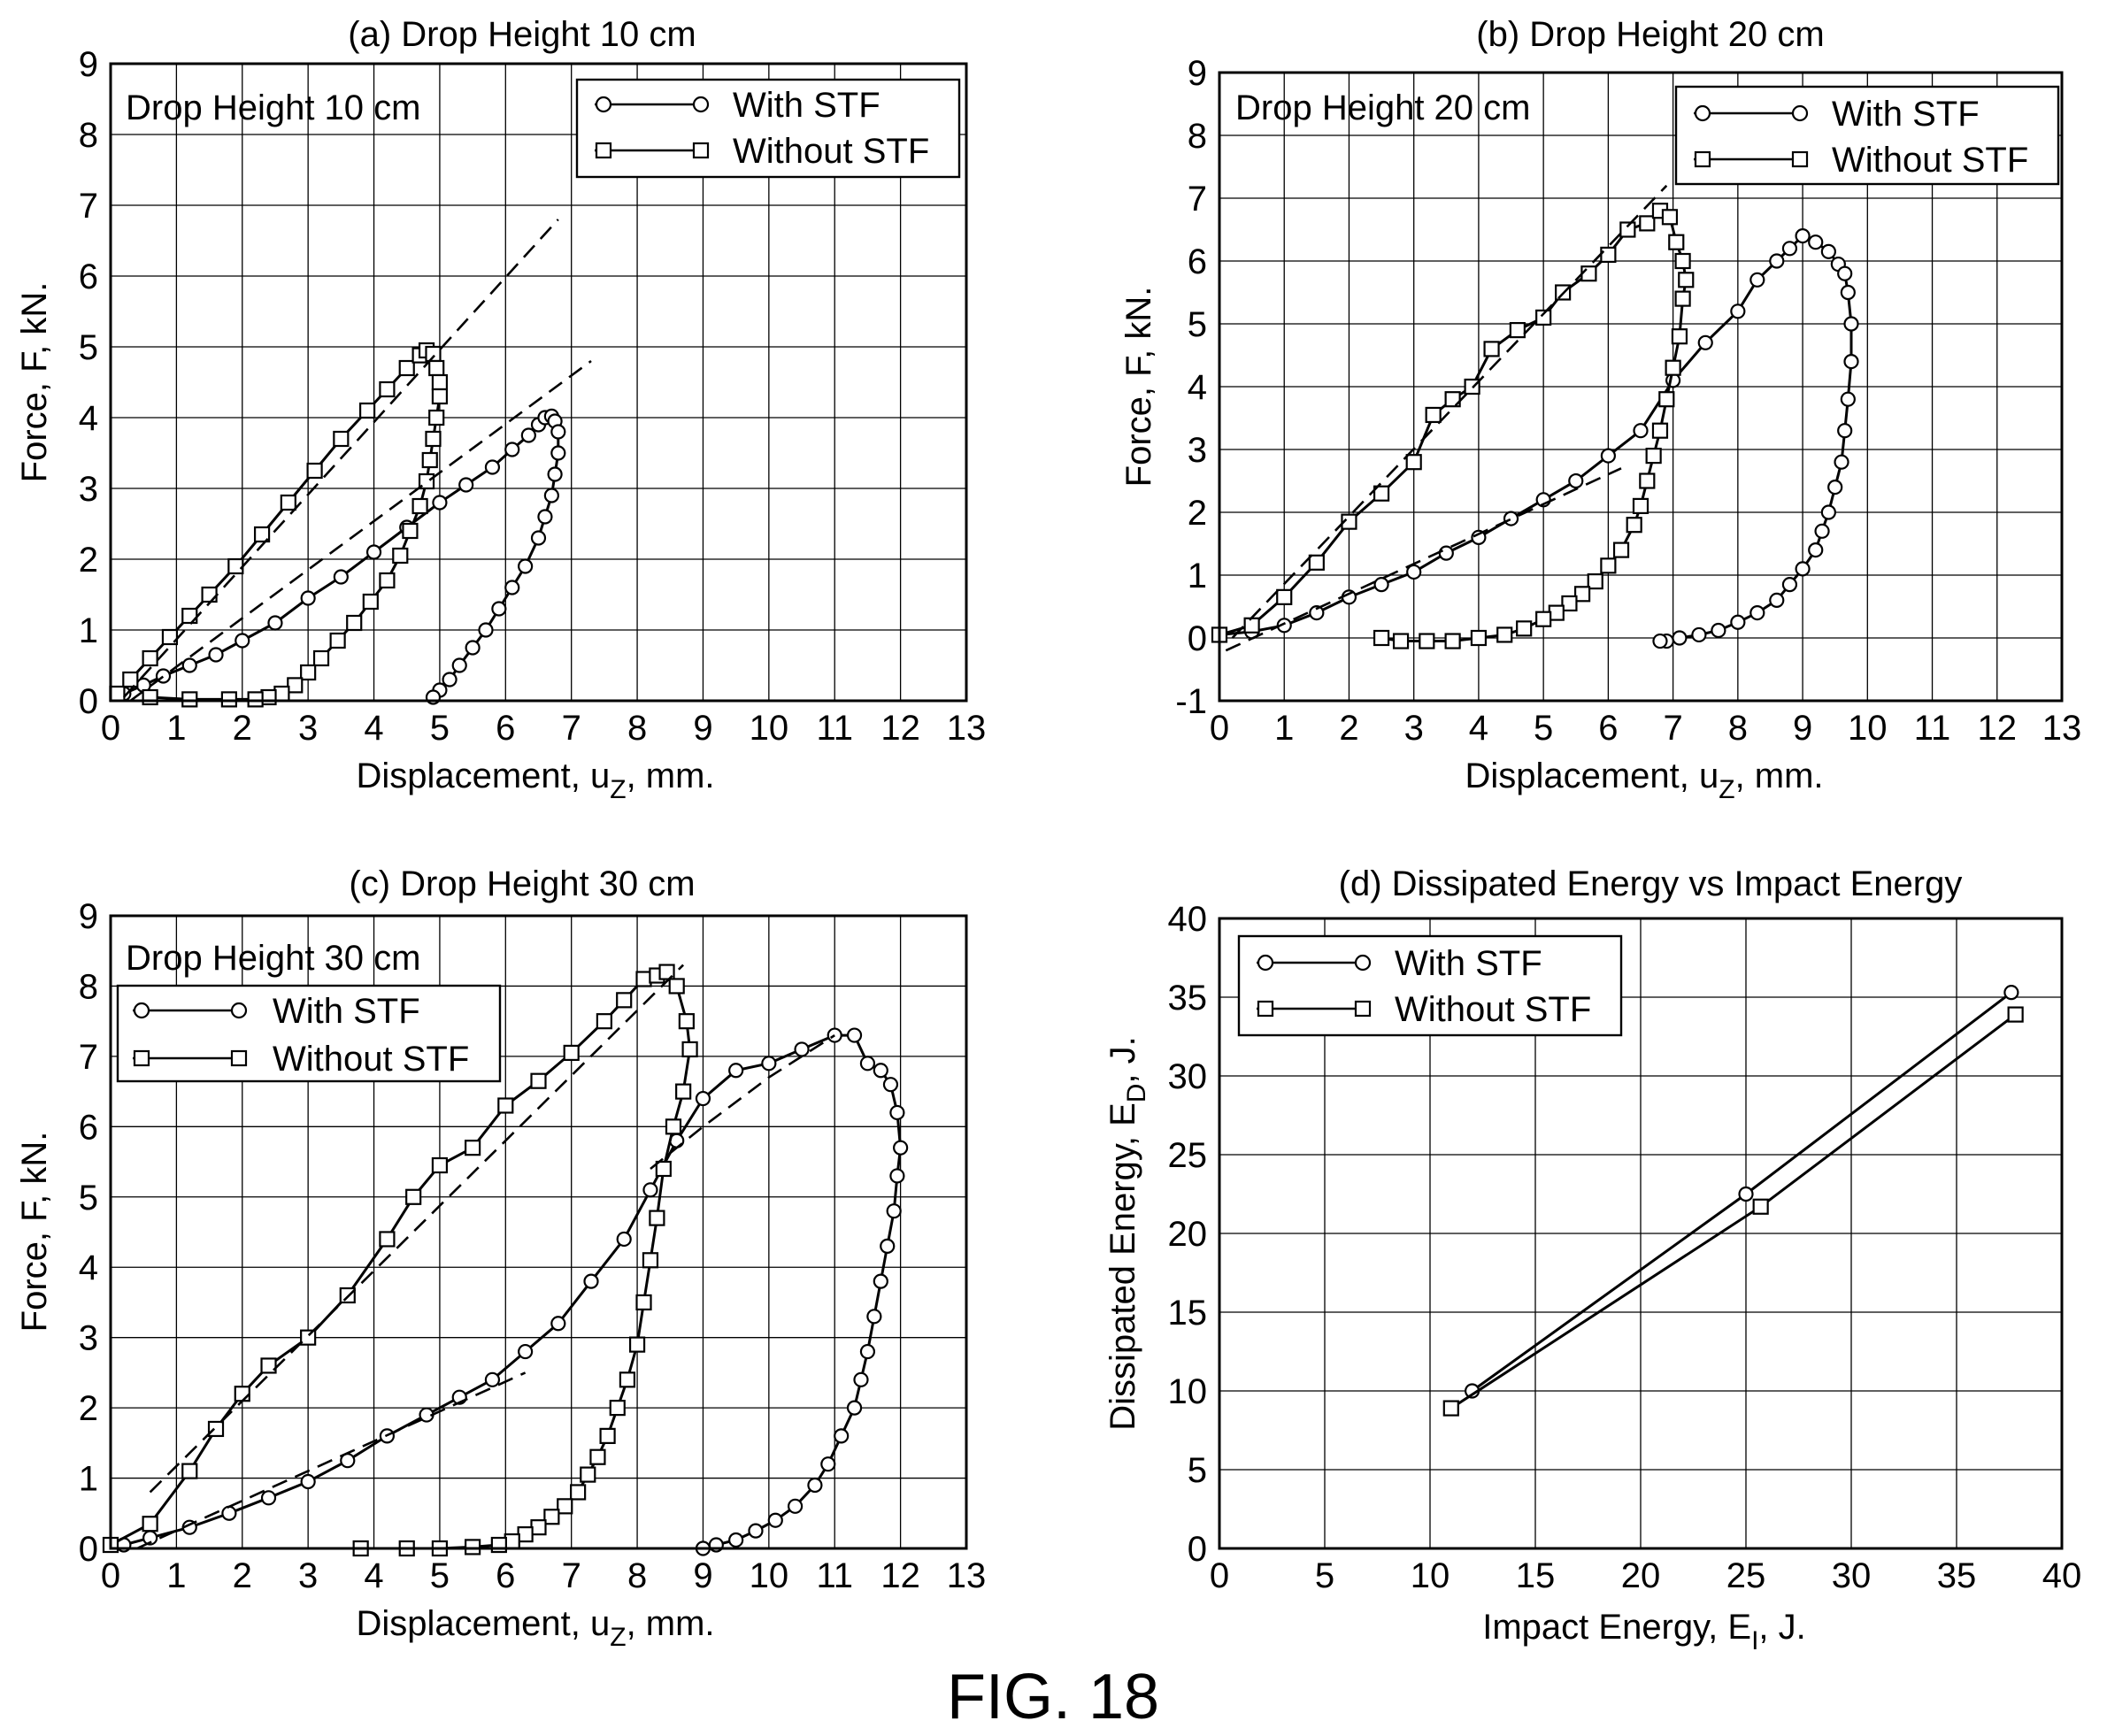 The width and height of the screenshot is (2107, 1736). I want to click on panel-c-annotation: Drop Height 30 cm, so click(273, 958).